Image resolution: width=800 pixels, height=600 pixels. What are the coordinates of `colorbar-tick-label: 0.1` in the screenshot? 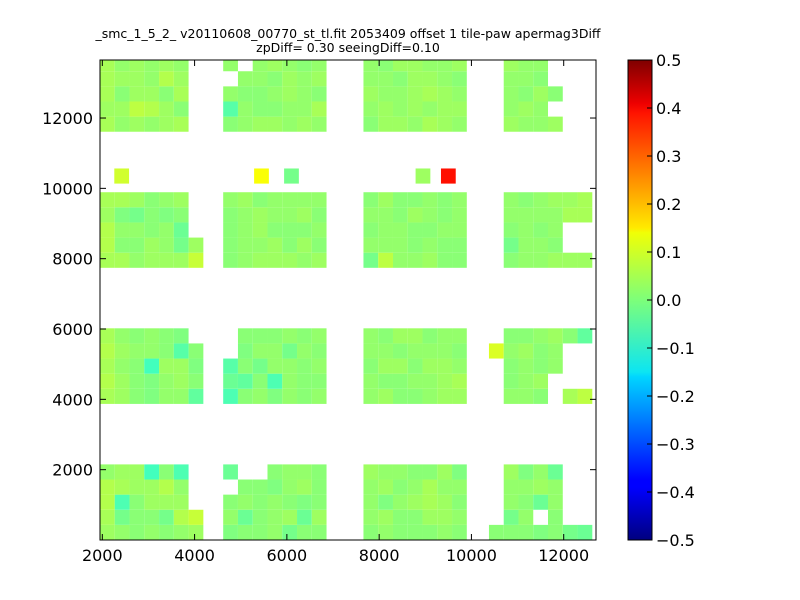 It's located at (668, 252).